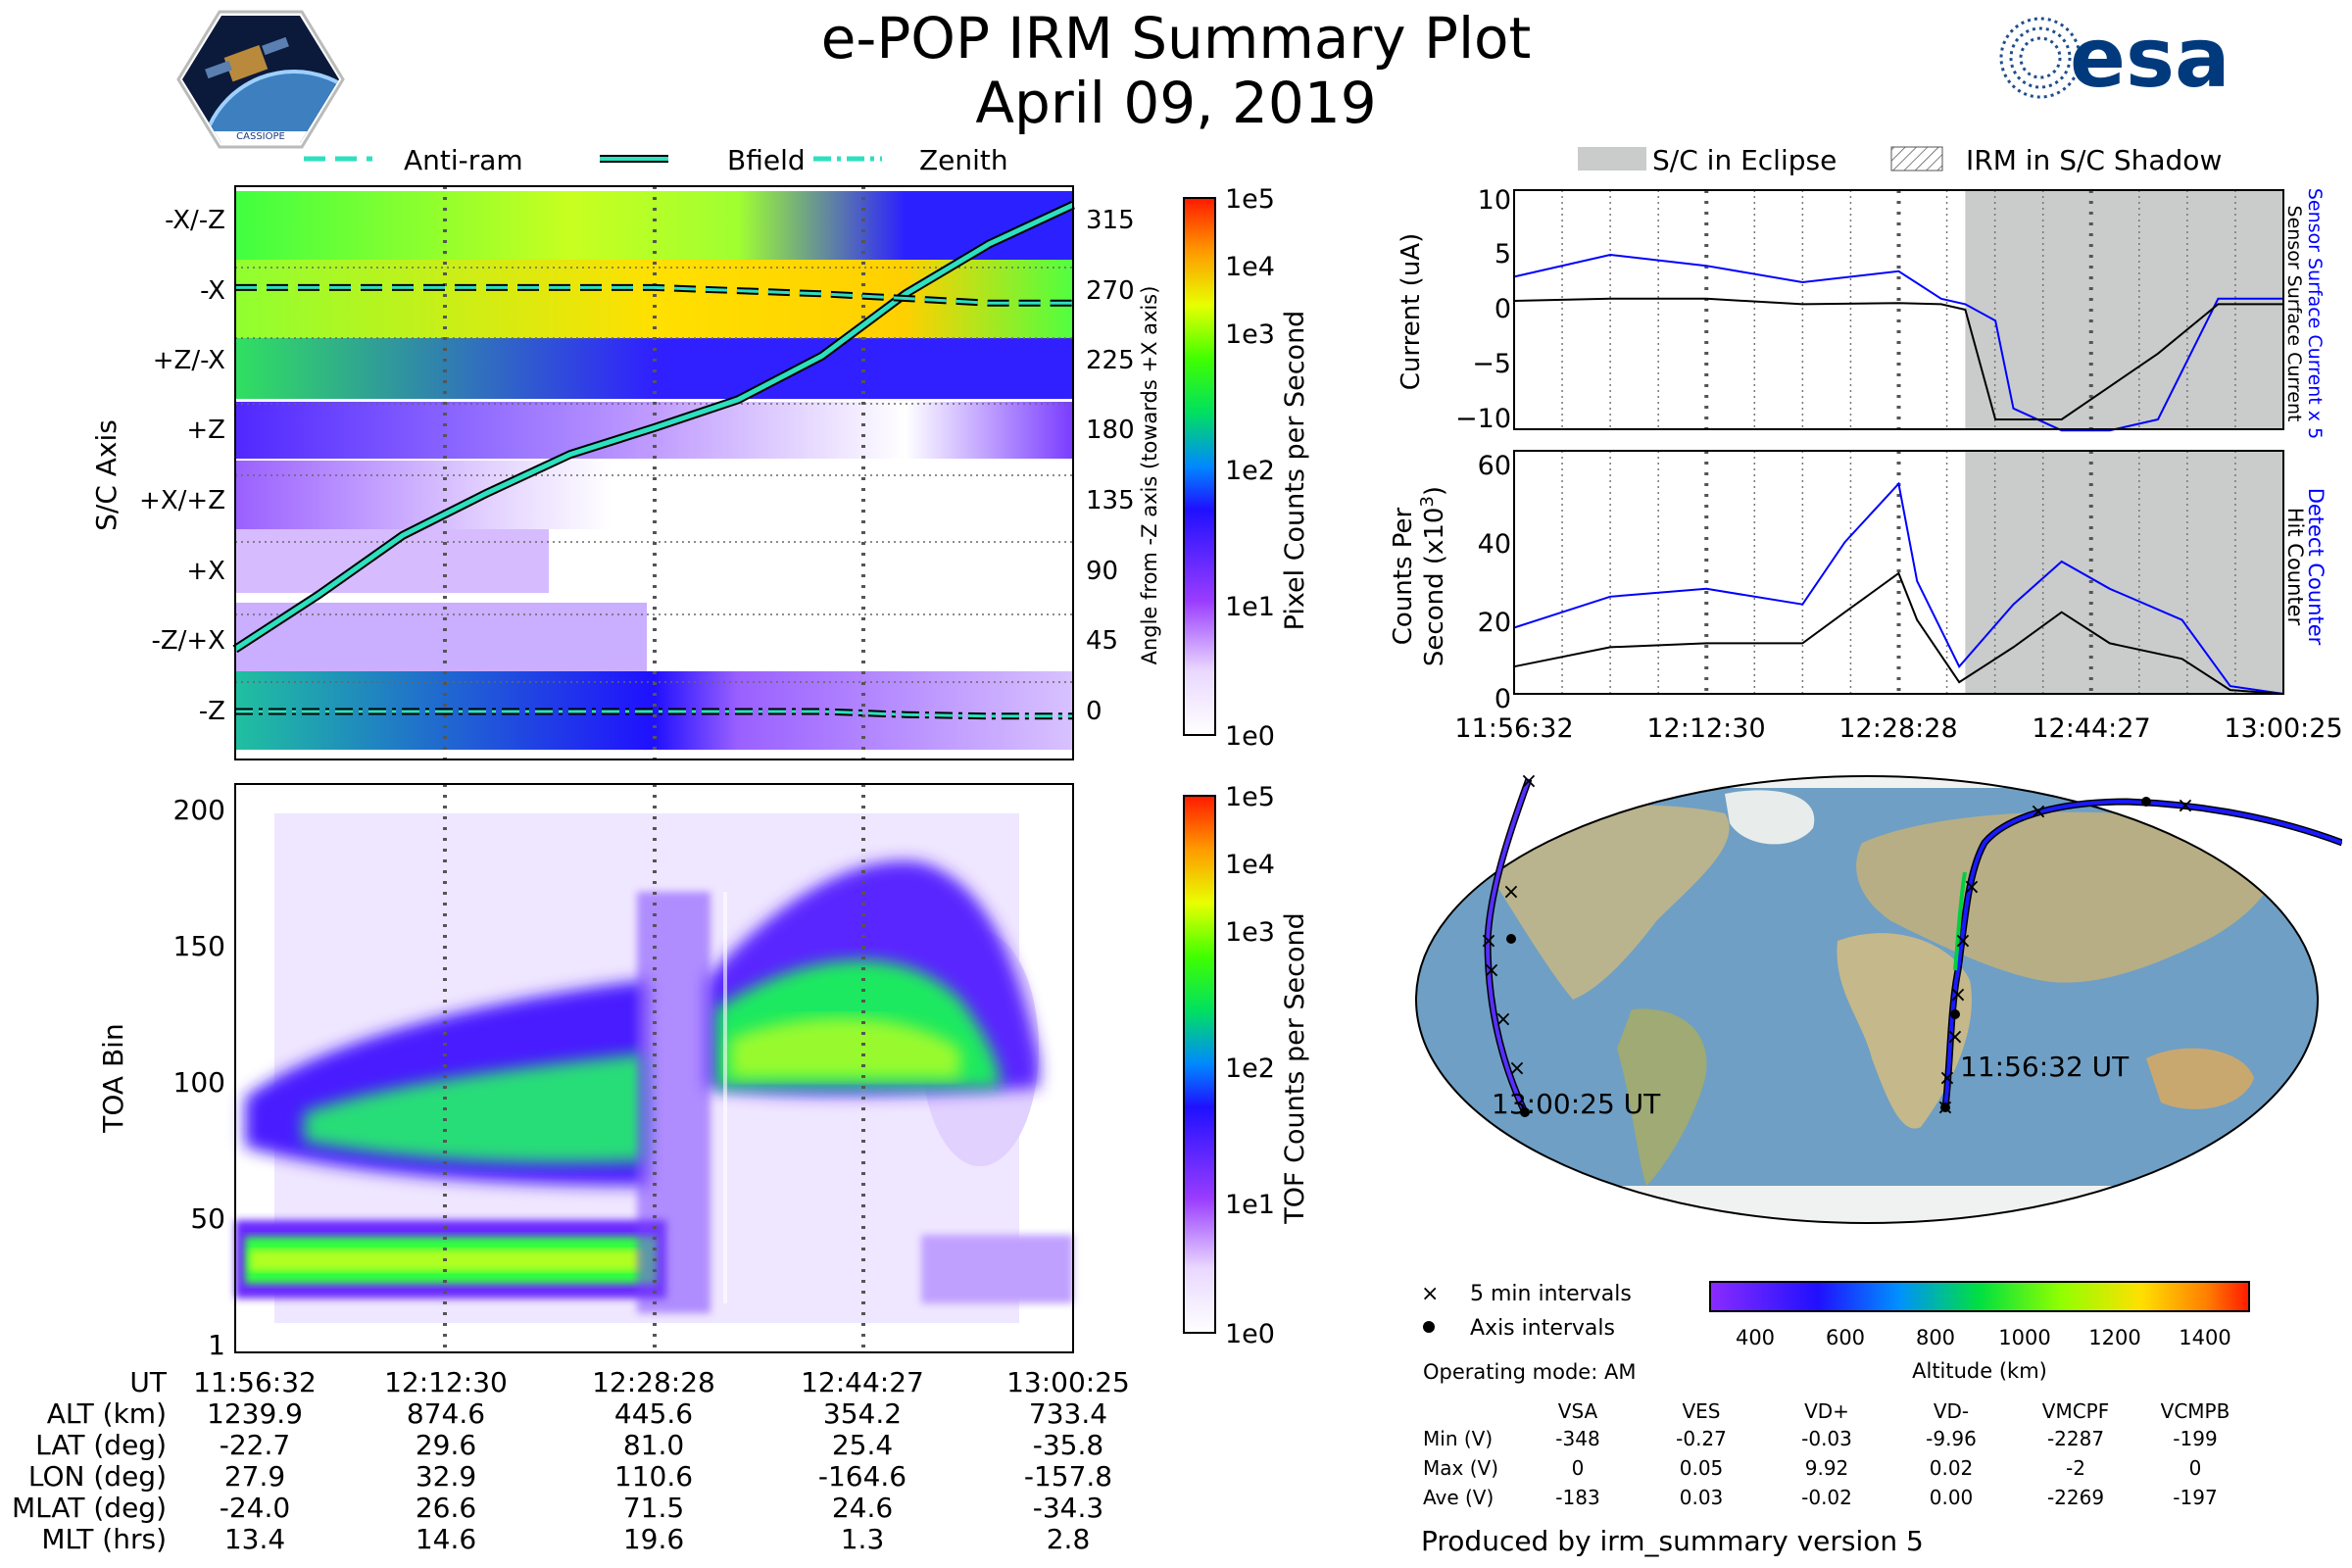 The width and height of the screenshot is (2352, 1568). I want to click on cur-tick-m5: −5, so click(1491, 364).